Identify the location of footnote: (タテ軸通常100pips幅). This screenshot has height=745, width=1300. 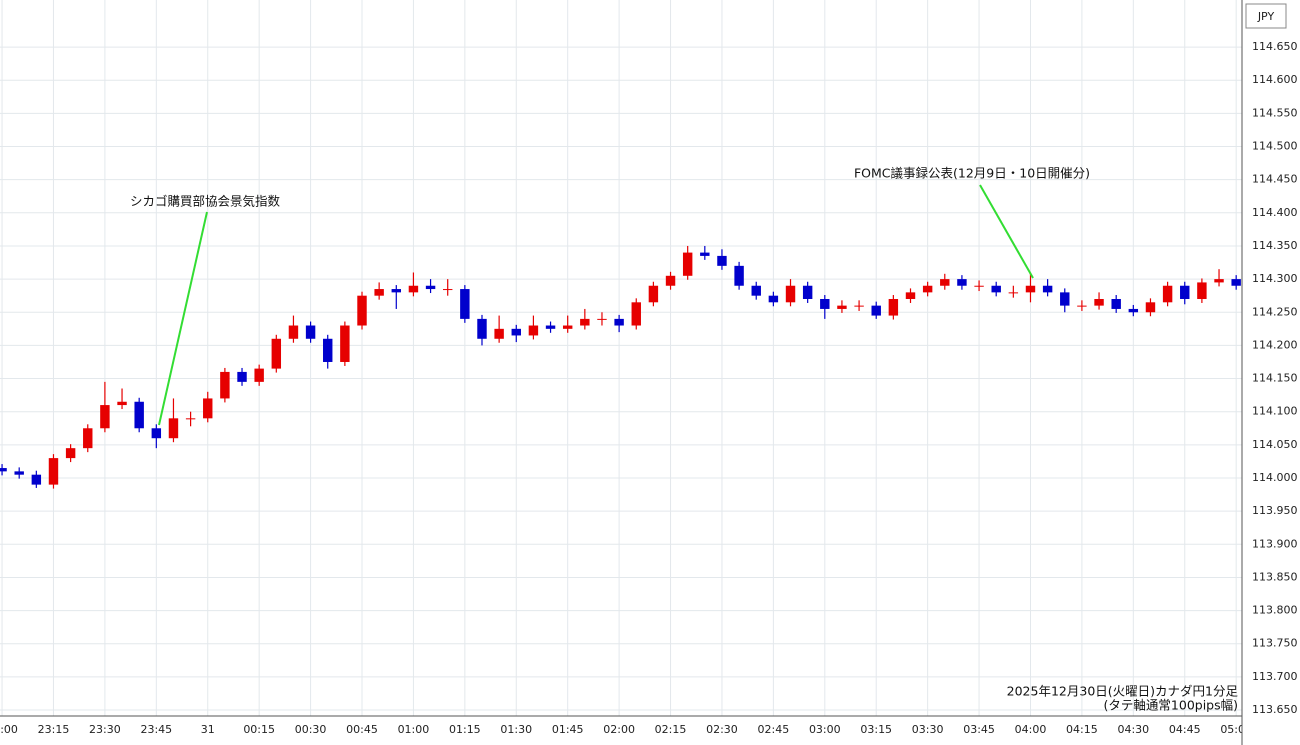
(1171, 705).